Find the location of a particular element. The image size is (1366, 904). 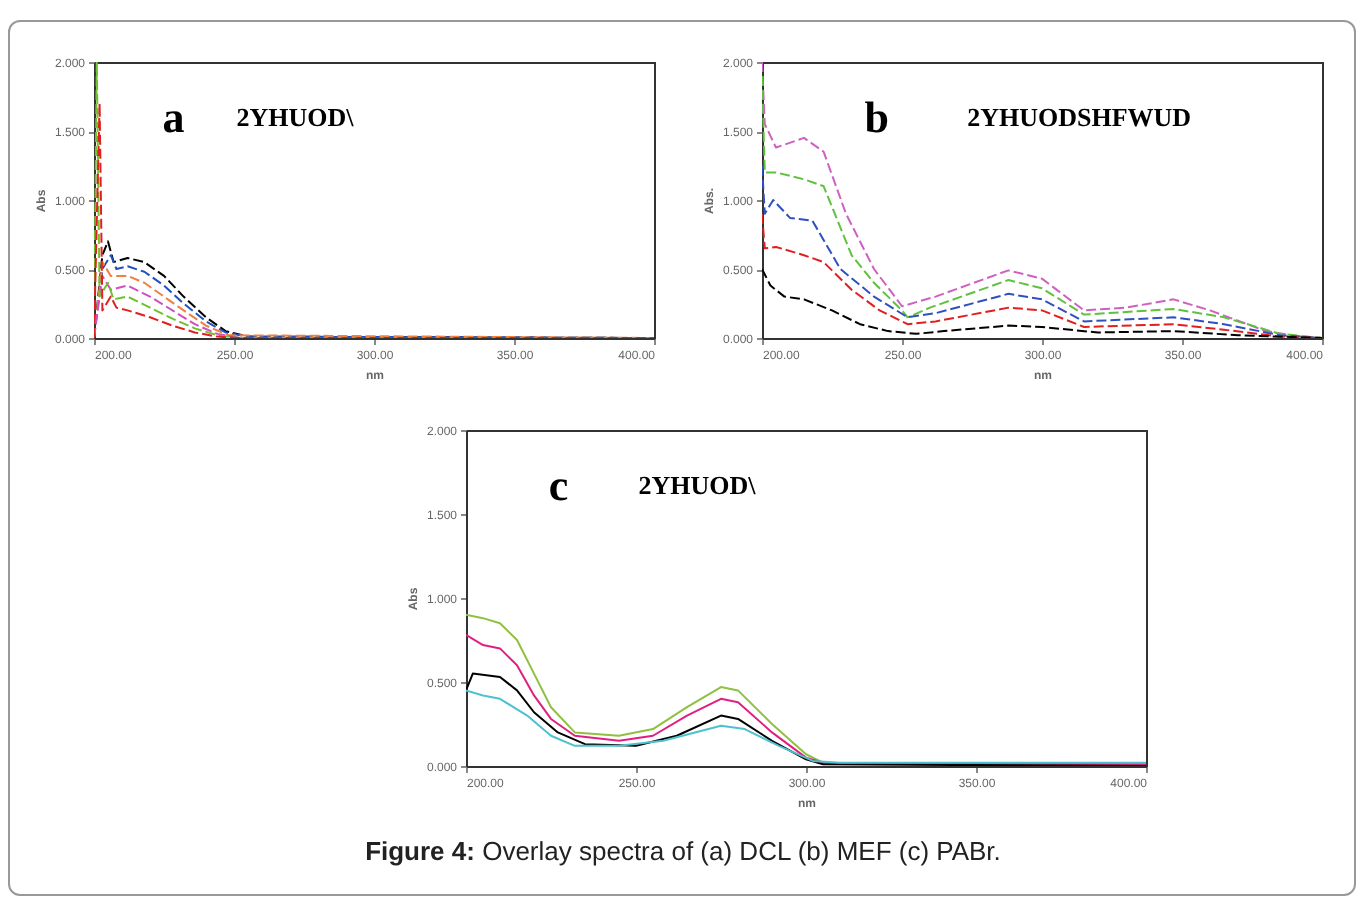

annotation: a is located at coordinates (173, 117).